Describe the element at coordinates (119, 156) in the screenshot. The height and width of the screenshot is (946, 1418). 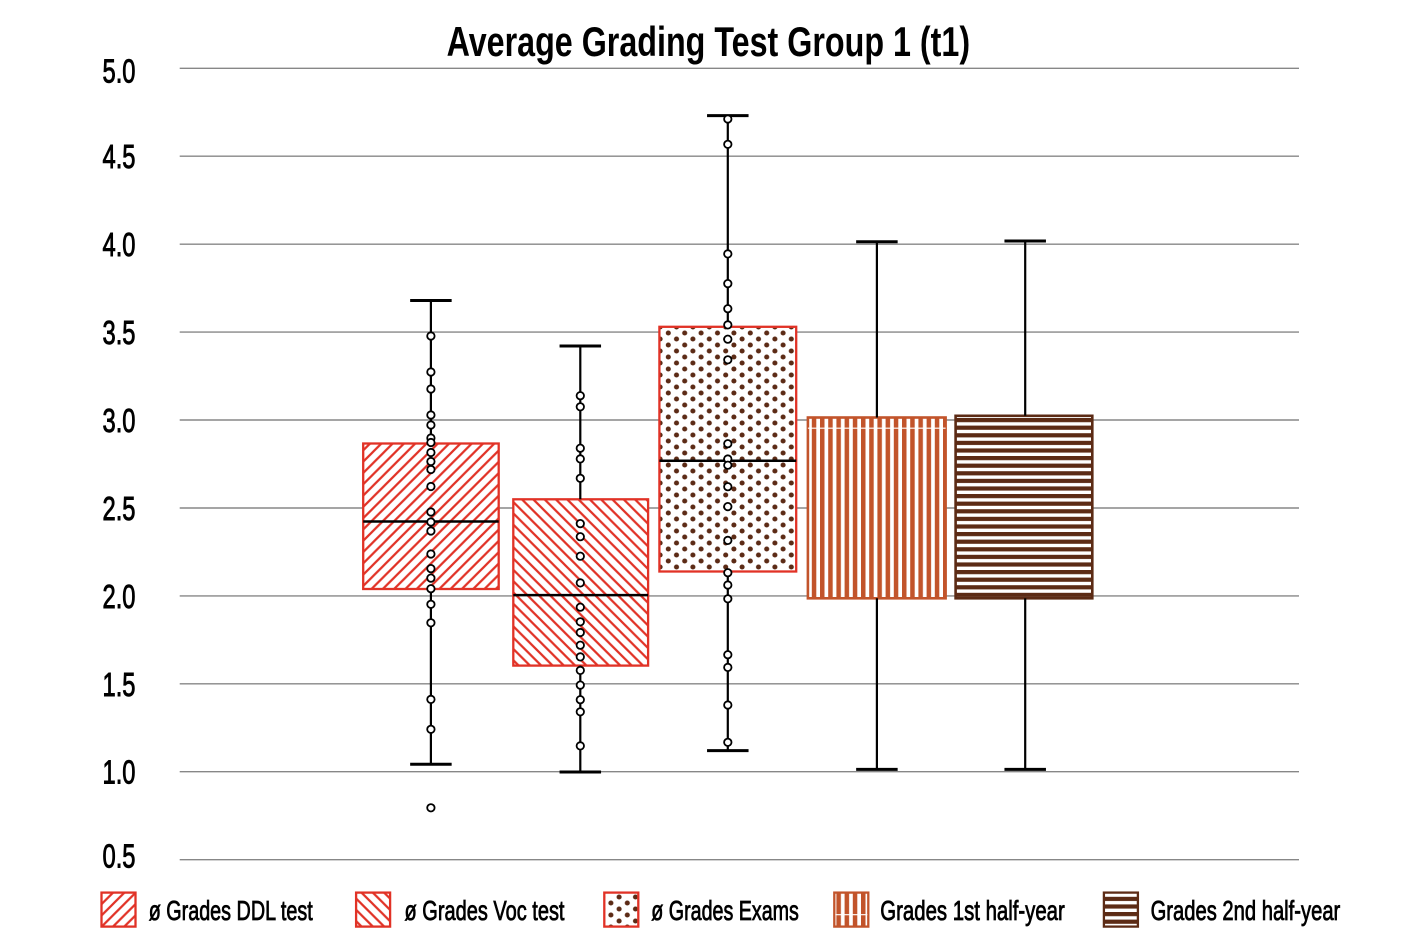
I see `svg-text: 4.5` at that location.